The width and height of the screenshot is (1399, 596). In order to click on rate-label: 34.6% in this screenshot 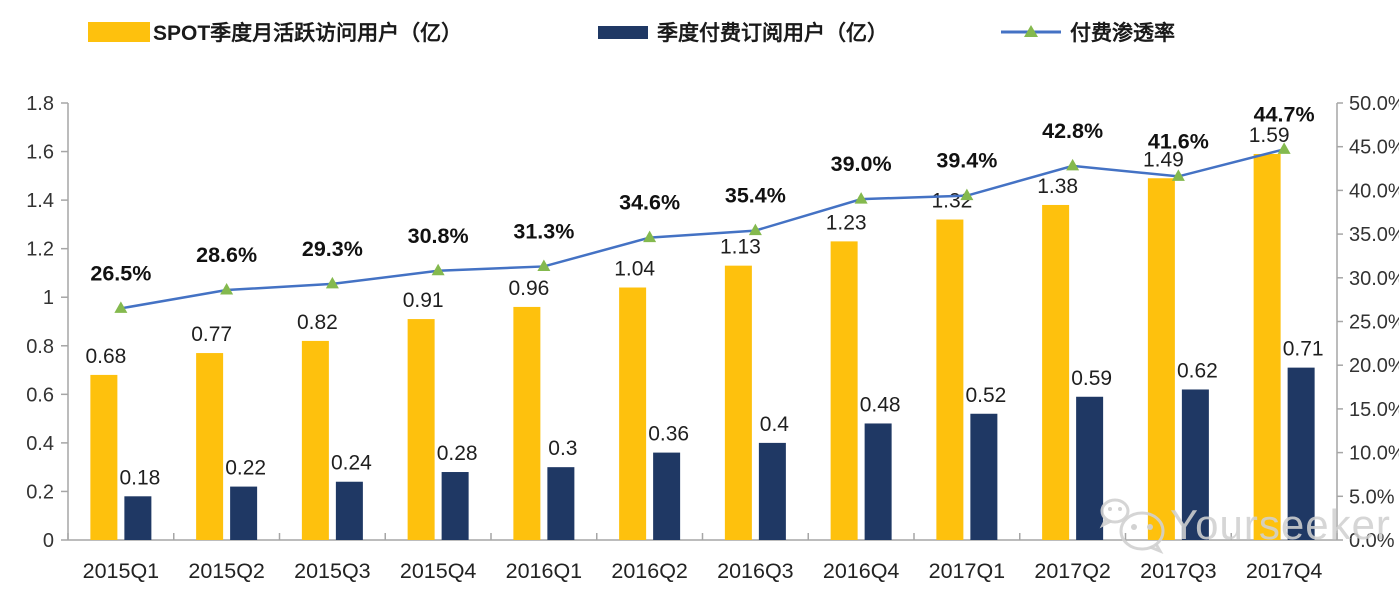, I will do `click(649, 203)`.